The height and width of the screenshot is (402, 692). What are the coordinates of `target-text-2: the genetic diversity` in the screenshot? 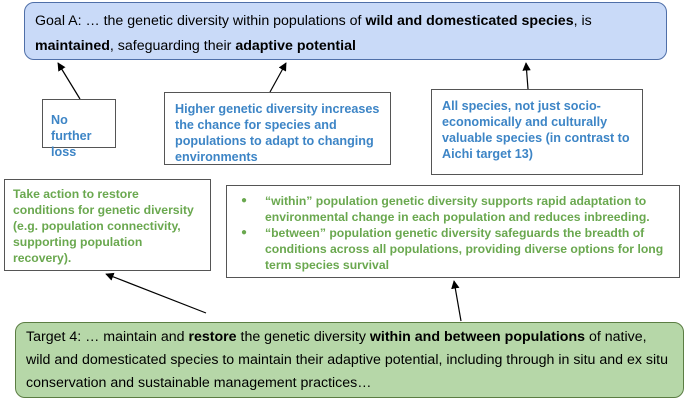 It's located at (303, 337).